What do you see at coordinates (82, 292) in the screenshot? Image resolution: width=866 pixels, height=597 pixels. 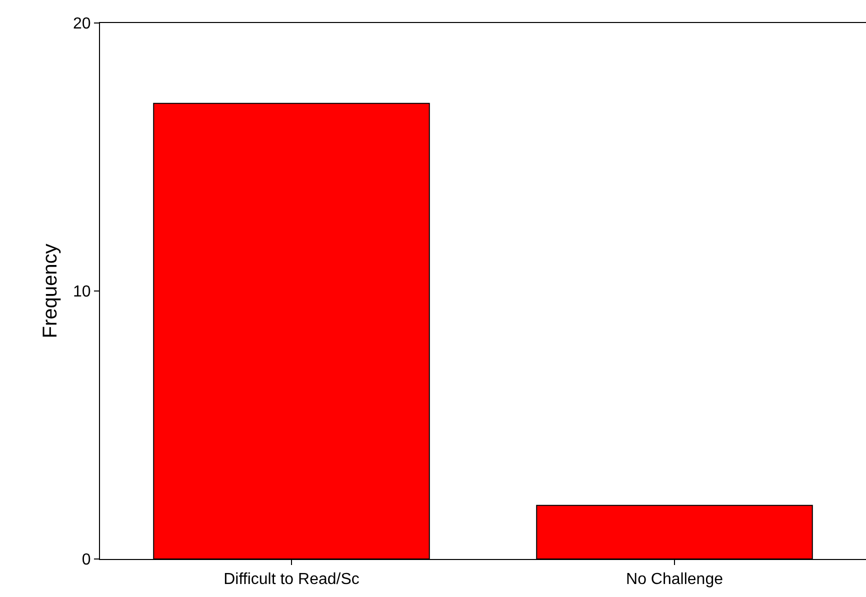 I see `y-tick-label: 10` at bounding box center [82, 292].